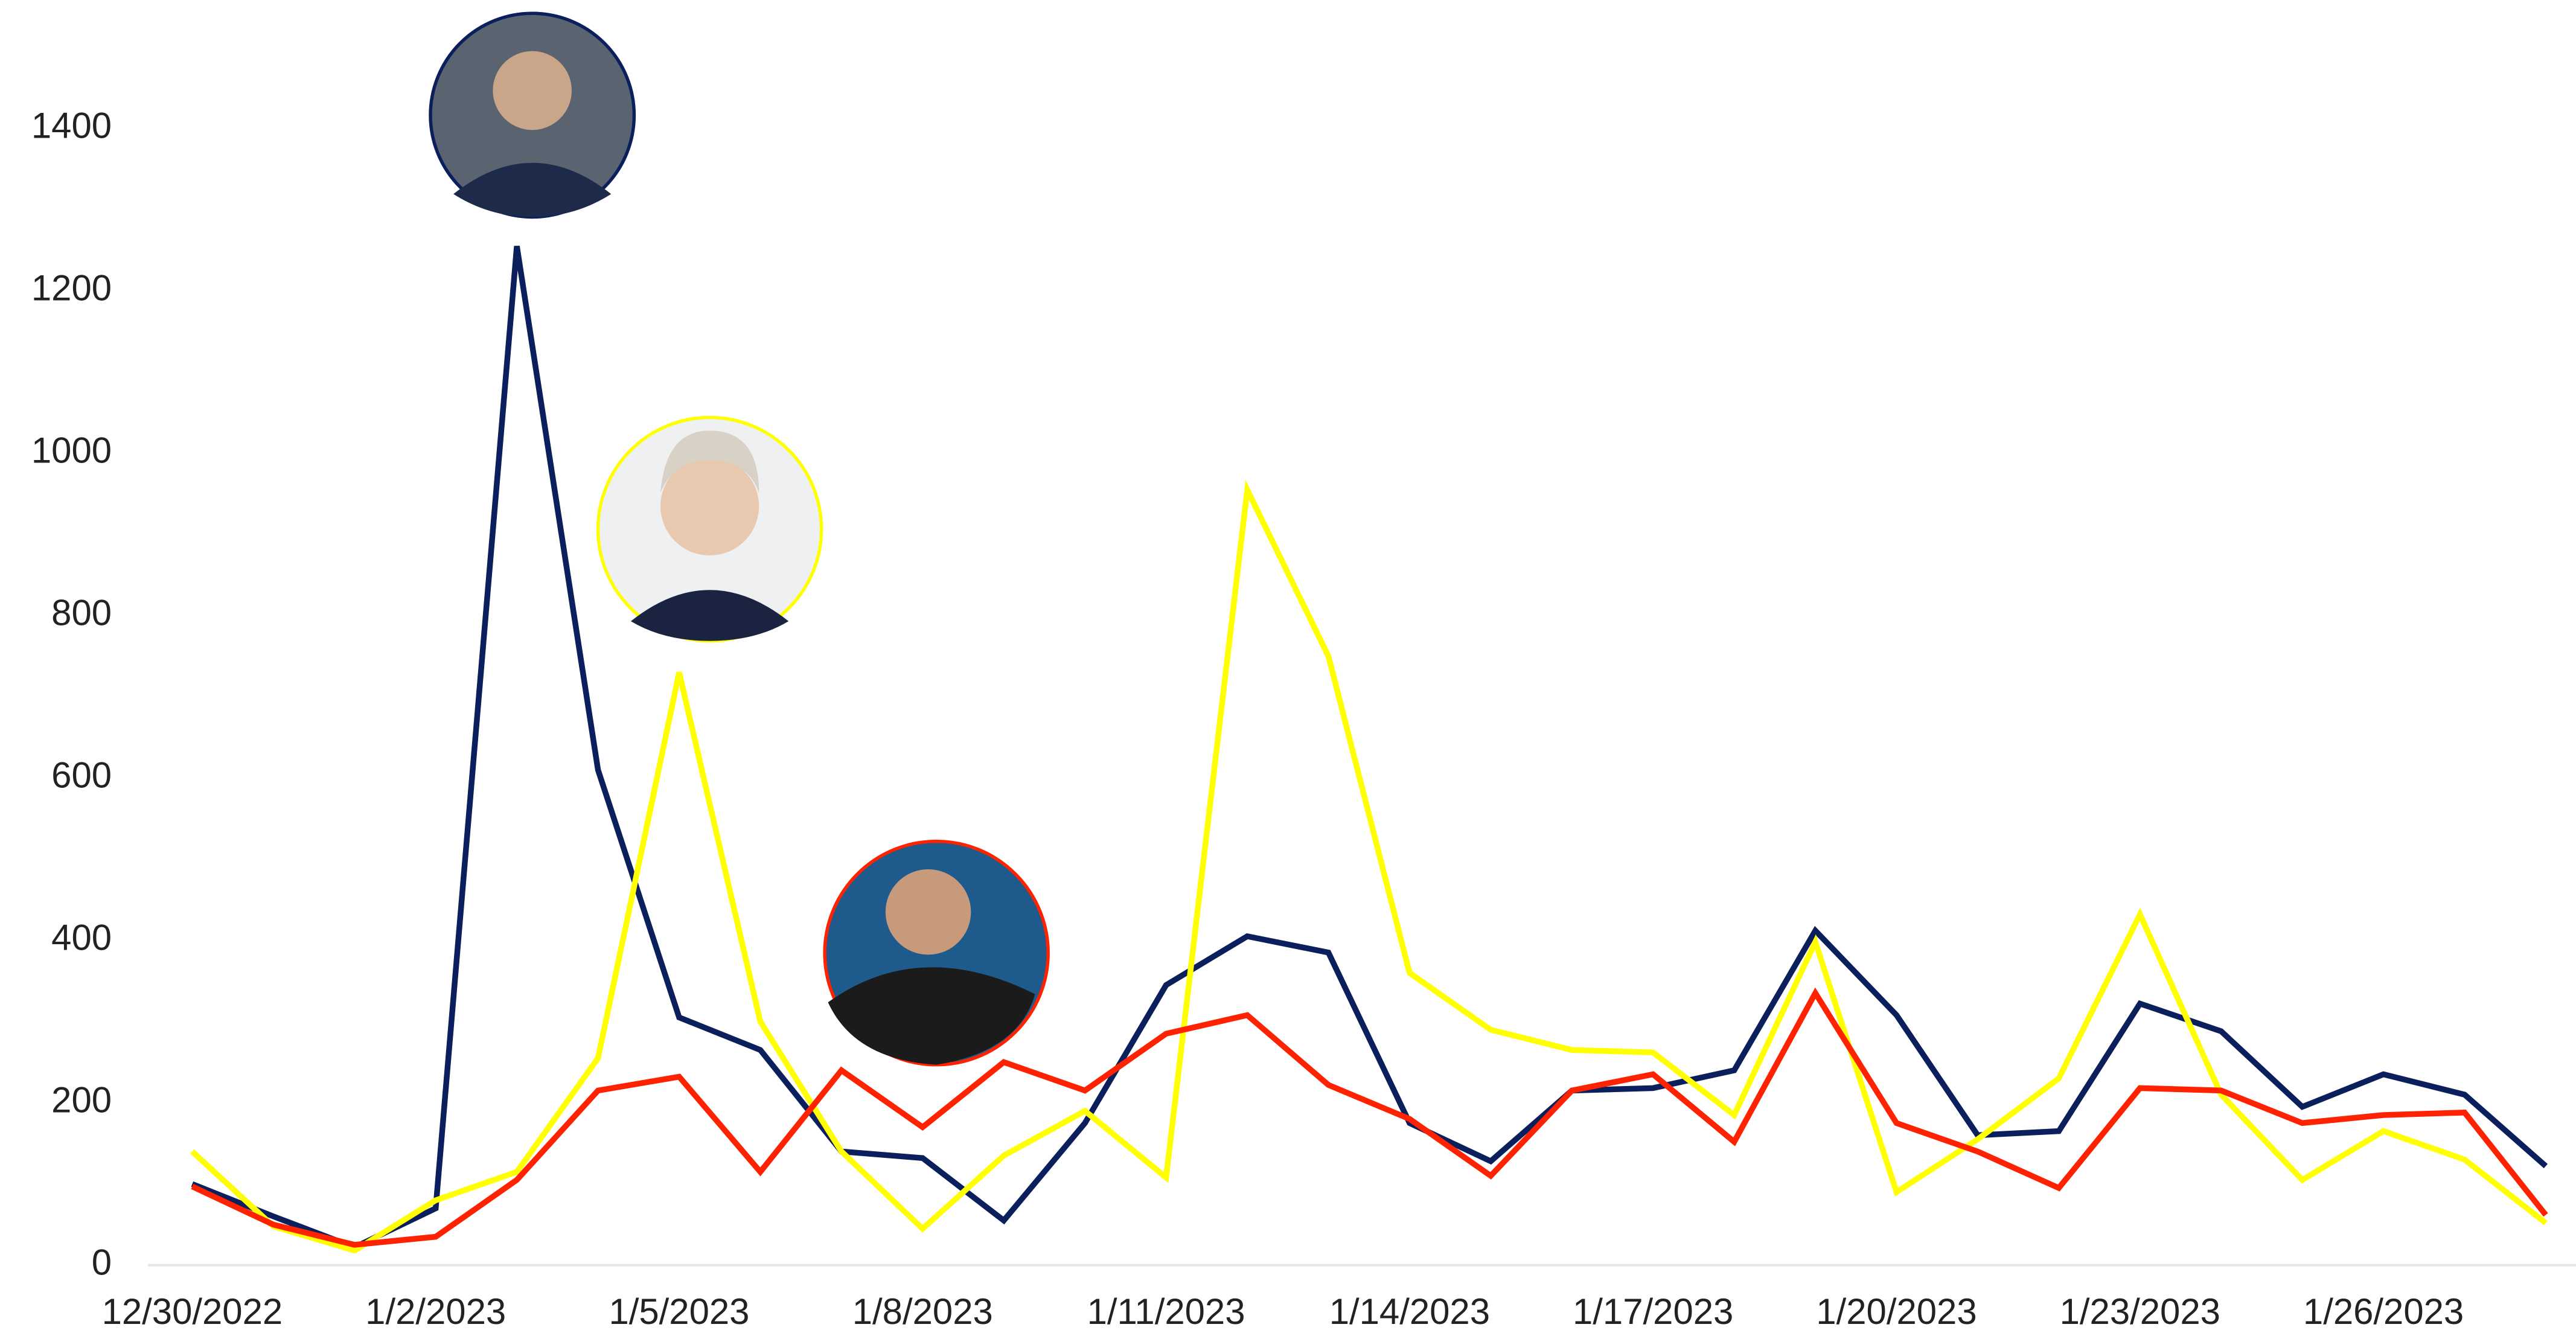 Image resolution: width=2576 pixels, height=1336 pixels. I want to click on y-tick-label: 400, so click(82, 937).